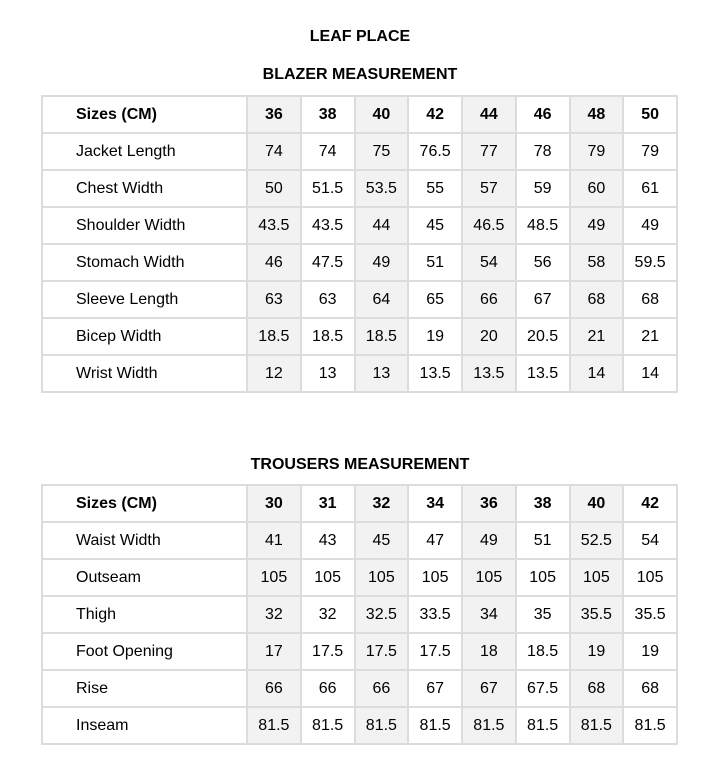 The height and width of the screenshot is (782, 720). I want to click on table-row: Shoulder Width 43.5 43.5 44 45 46.5 48.5 49 49, so click(359, 225).